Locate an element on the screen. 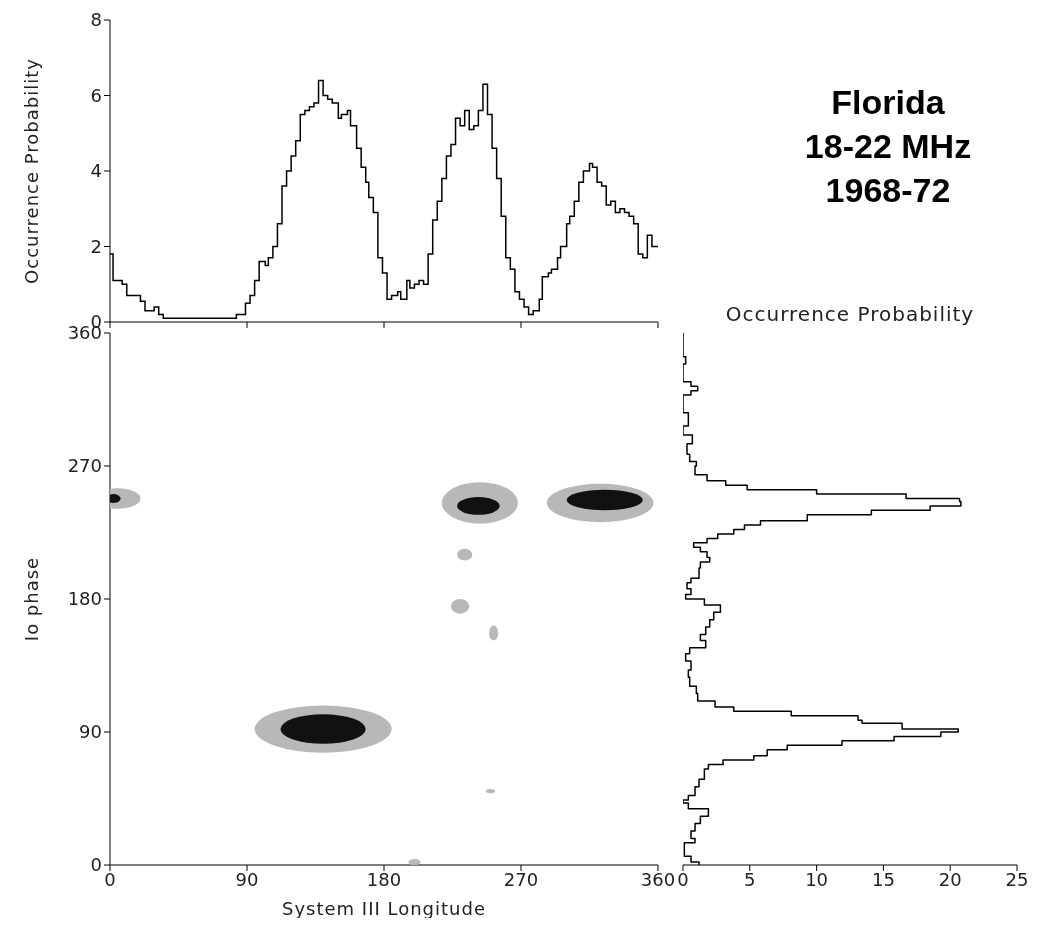  x-tick-label: 90 is located at coordinates (247, 879).